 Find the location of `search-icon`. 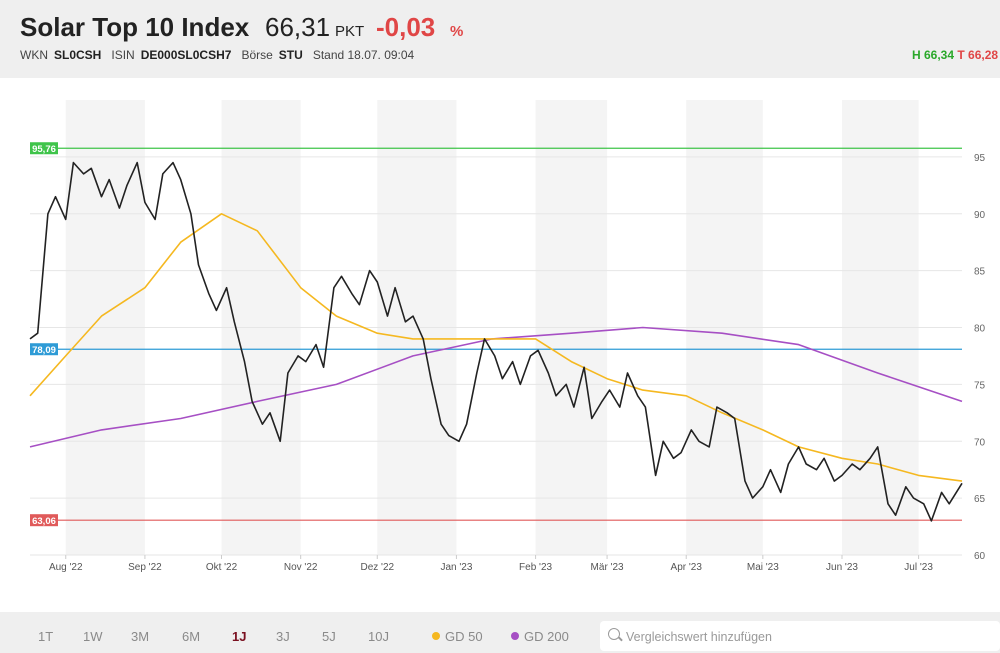

search-icon is located at coordinates (614, 634).